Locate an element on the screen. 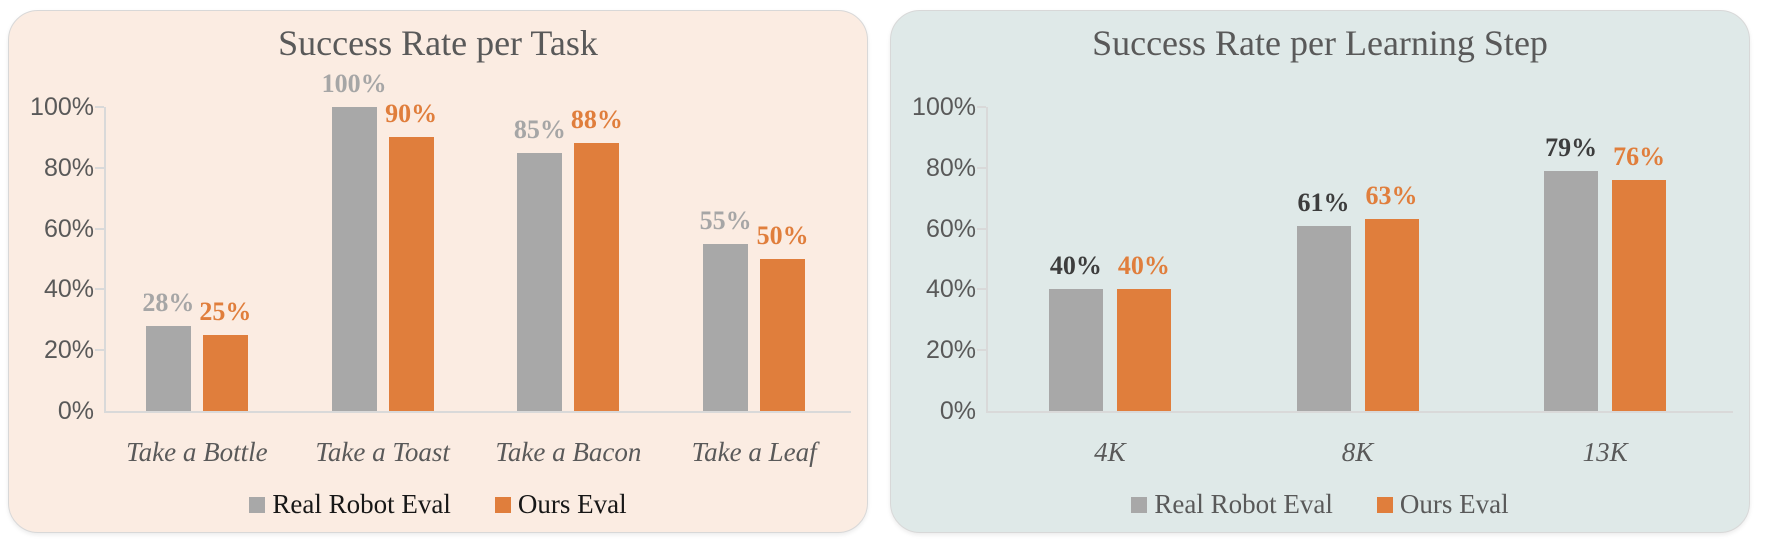 This screenshot has height=550, width=1774. bar-value-label: 63% is located at coordinates (1391, 196).